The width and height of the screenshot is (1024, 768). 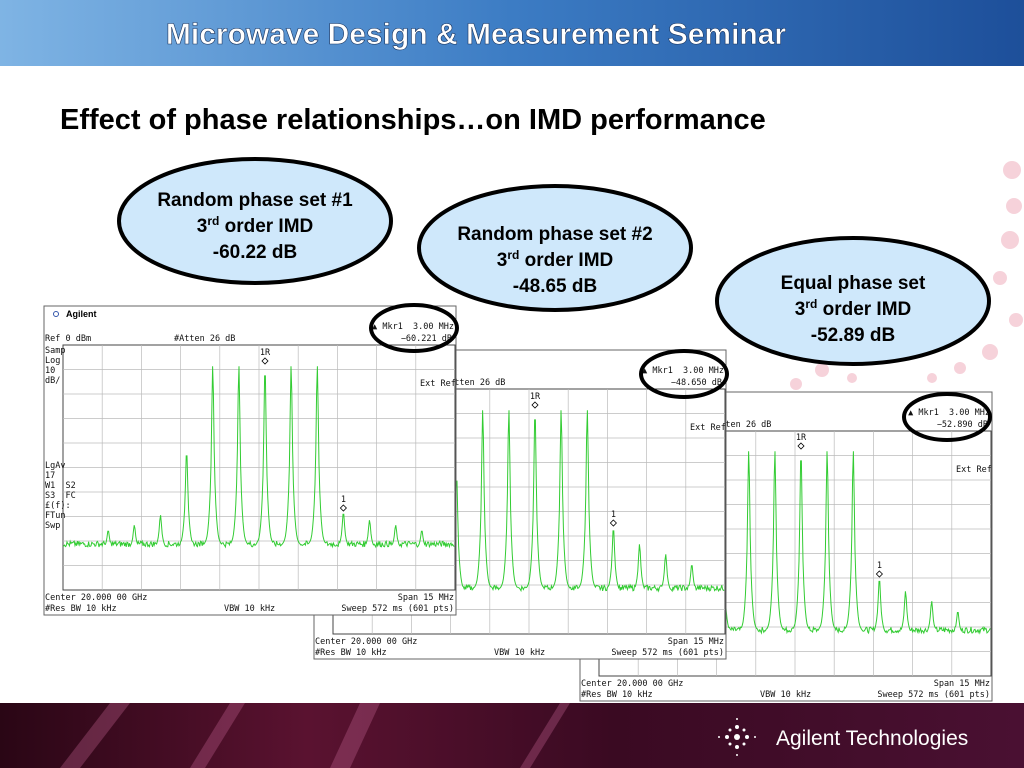 I want to click on marker-rings, so click(x=680, y=372).